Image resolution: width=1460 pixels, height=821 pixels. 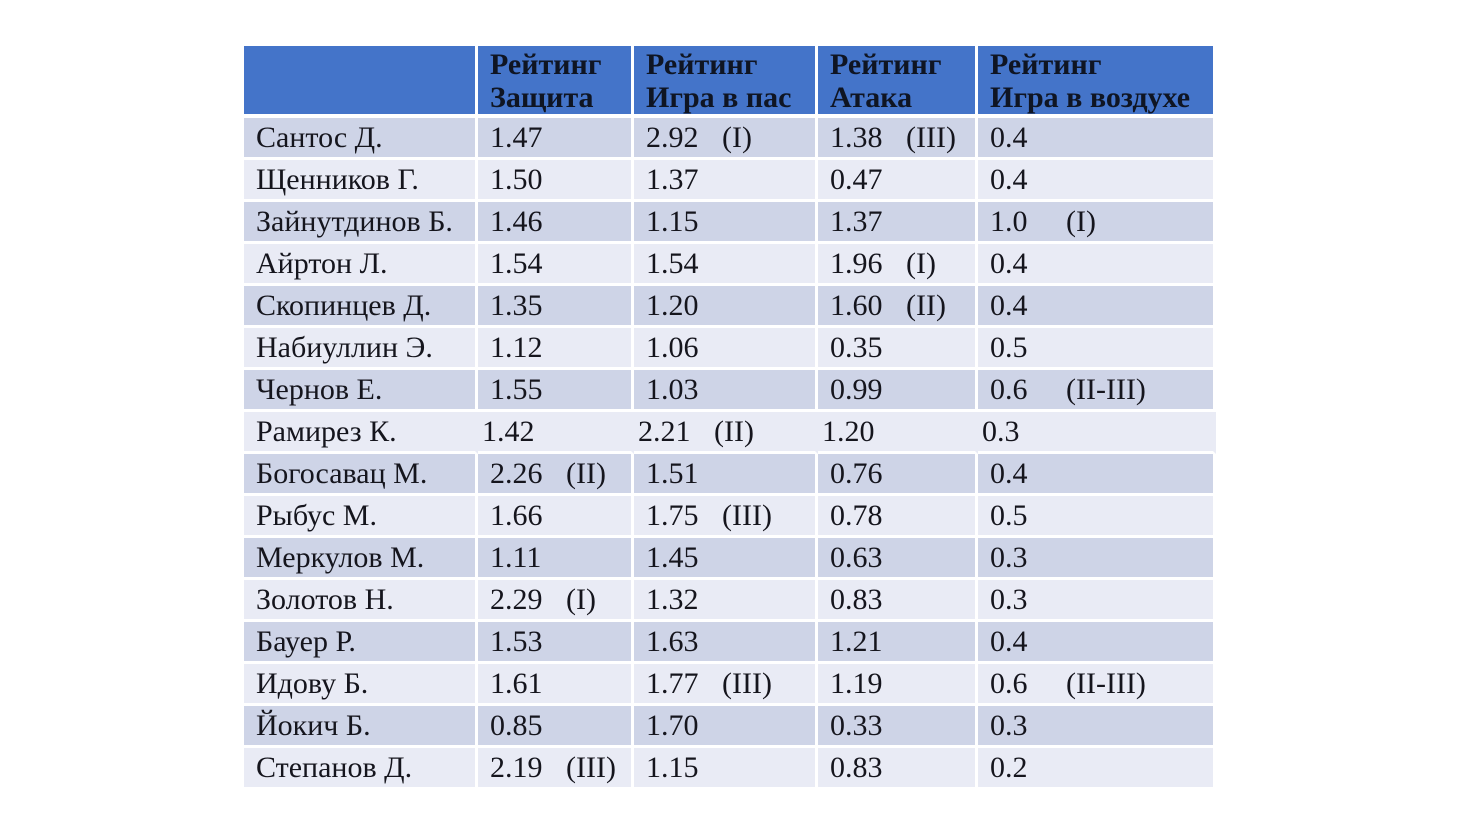 What do you see at coordinates (556, 601) in the screenshot?
I see `rating-cell: 2.29 (I)` at bounding box center [556, 601].